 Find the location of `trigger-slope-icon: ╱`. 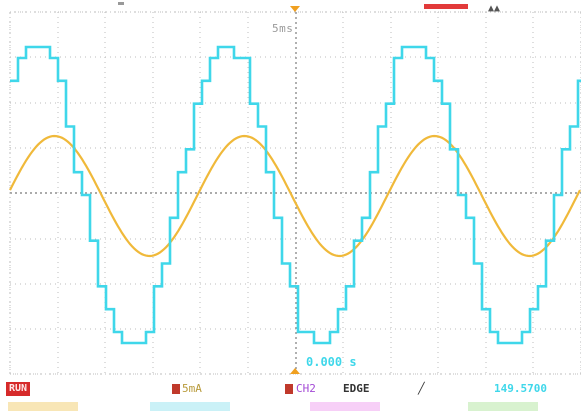

trigger-slope-icon: ╱ is located at coordinates (421, 388).